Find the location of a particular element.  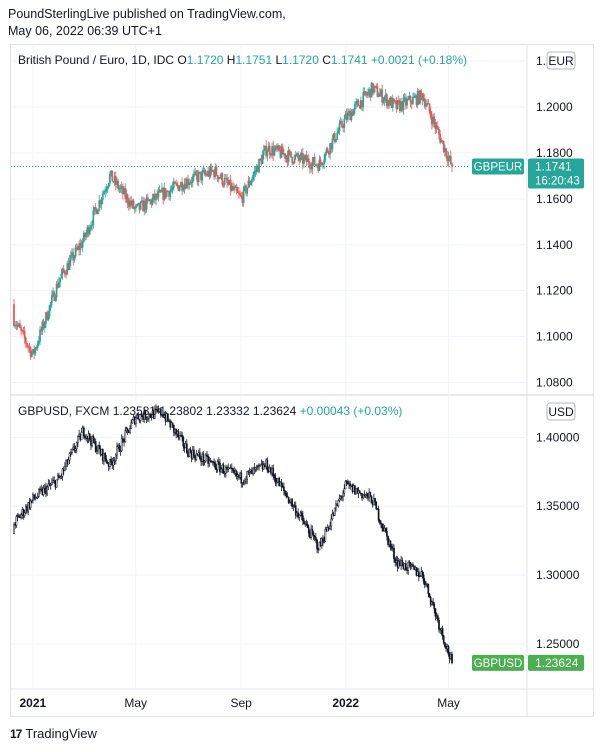

footer-brand: TradingView is located at coordinates (61, 733).